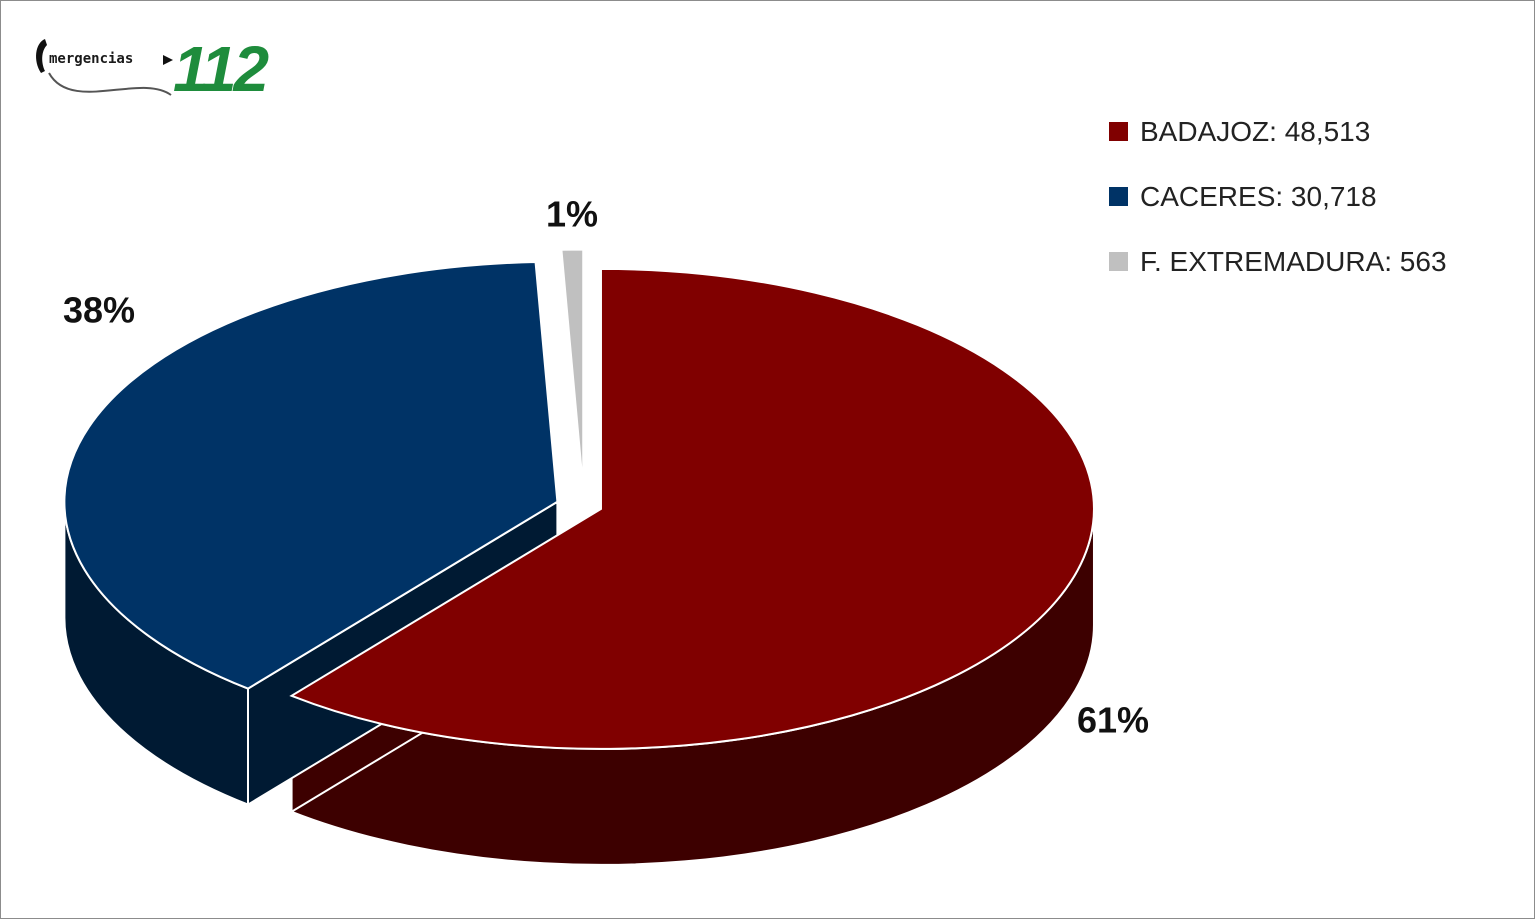  What do you see at coordinates (1118, 131) in the screenshot?
I see `legend-swatch-badajoz` at bounding box center [1118, 131].